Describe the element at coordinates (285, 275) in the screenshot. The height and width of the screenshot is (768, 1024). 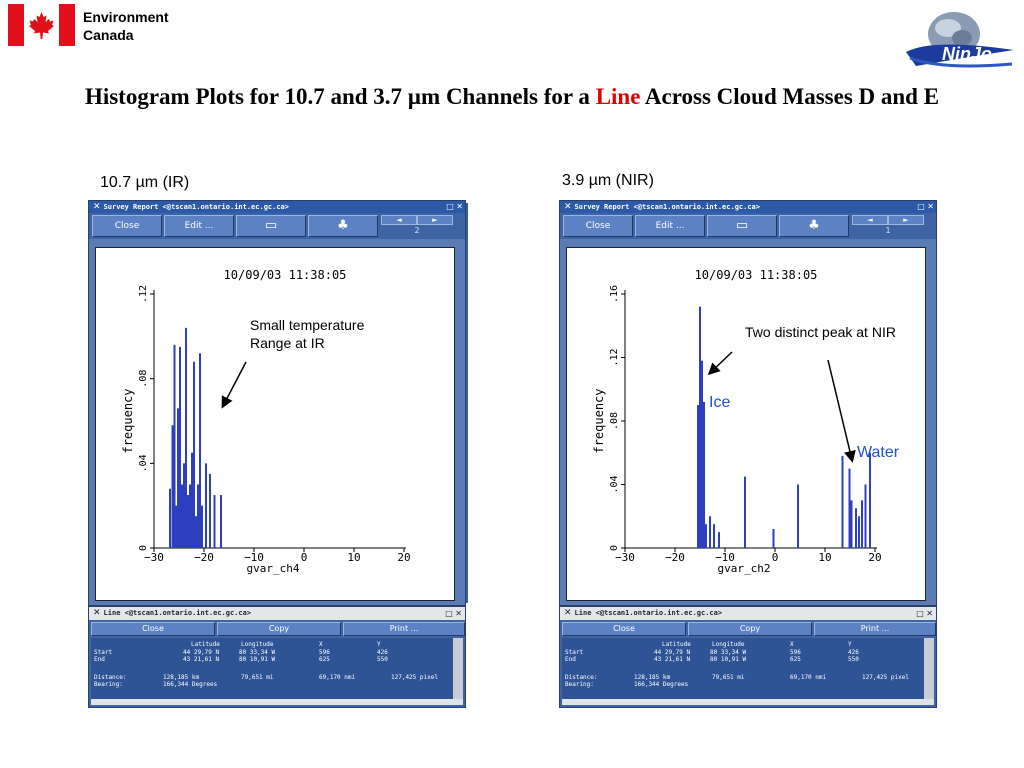
I see `chart-timestamp: 10/09/03 11:38:05` at that location.